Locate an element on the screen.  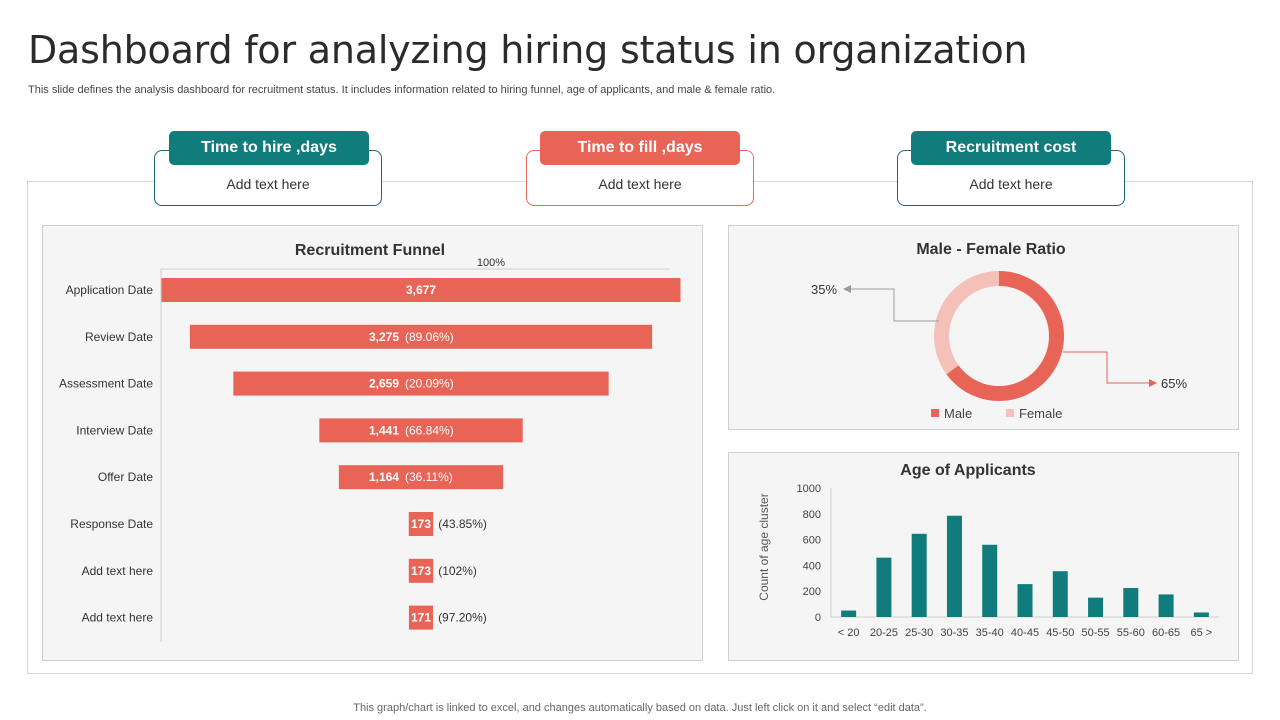
female-leader-line is located at coordinates (894, 305).